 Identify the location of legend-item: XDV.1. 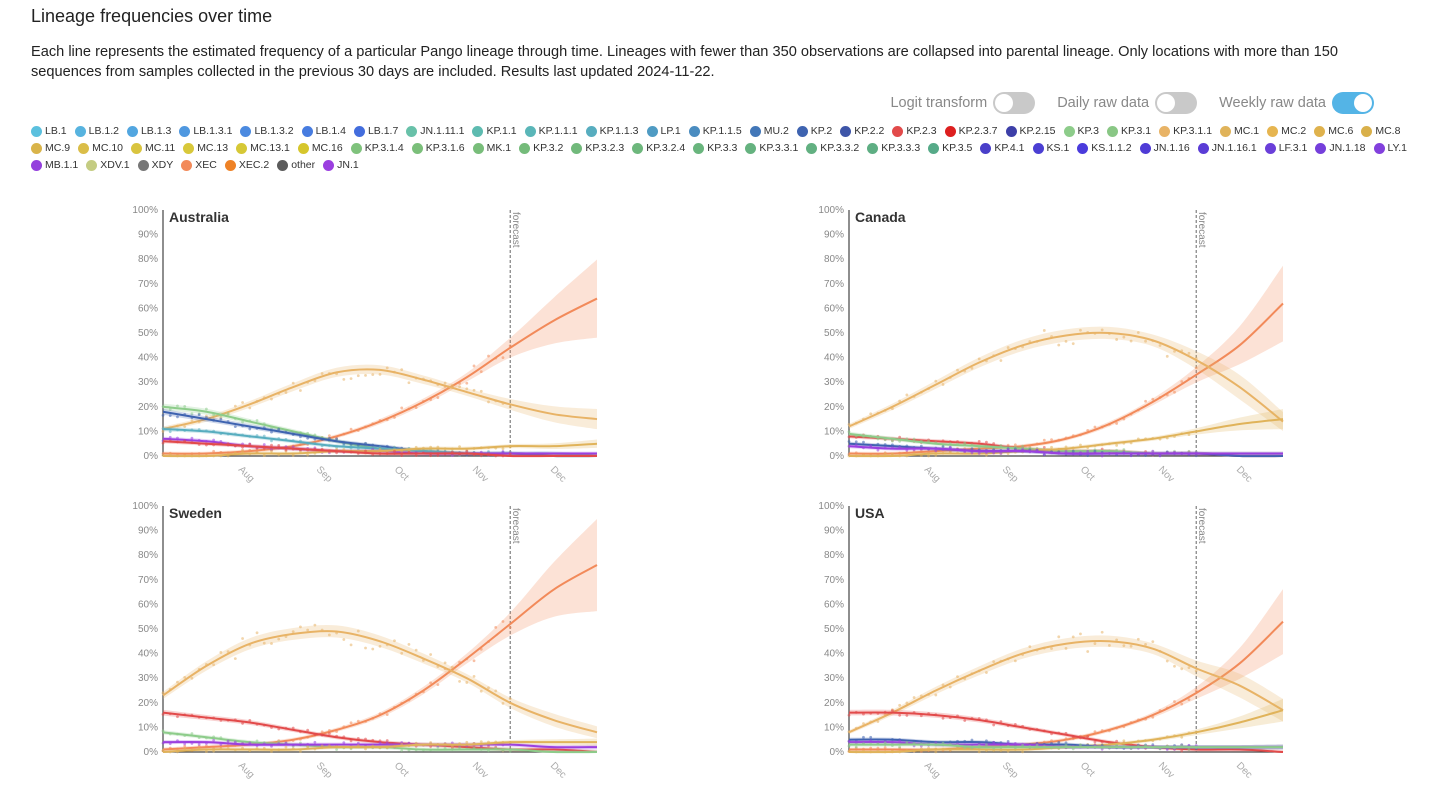
(108, 165).